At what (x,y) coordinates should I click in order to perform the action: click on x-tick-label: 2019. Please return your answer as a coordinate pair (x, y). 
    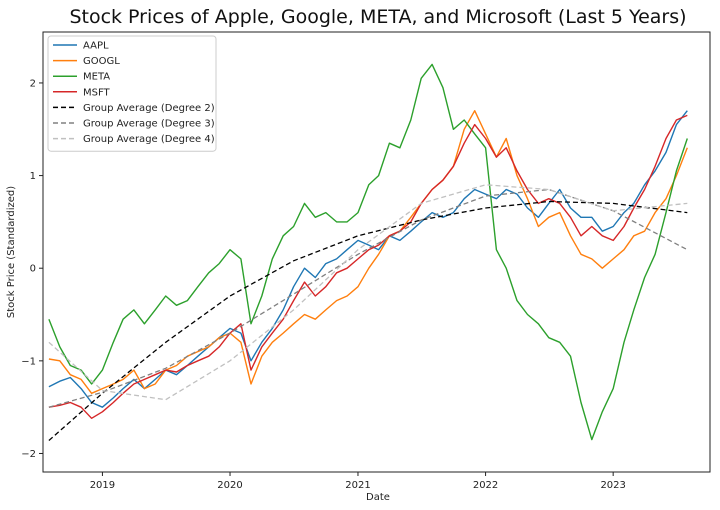
    Looking at the image, I should click on (102, 485).